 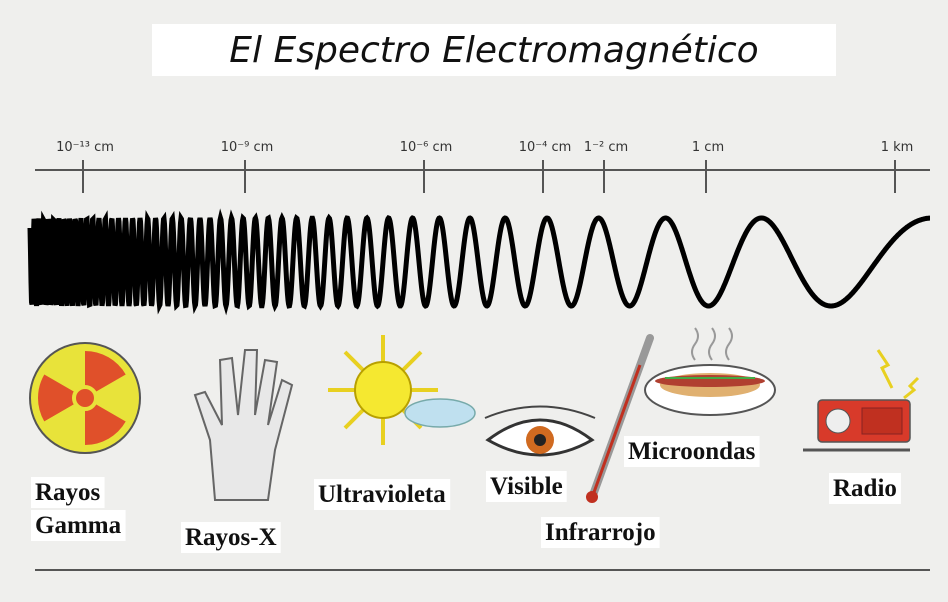 What do you see at coordinates (897, 147) in the screenshot?
I see `scale-label: 1 km` at bounding box center [897, 147].